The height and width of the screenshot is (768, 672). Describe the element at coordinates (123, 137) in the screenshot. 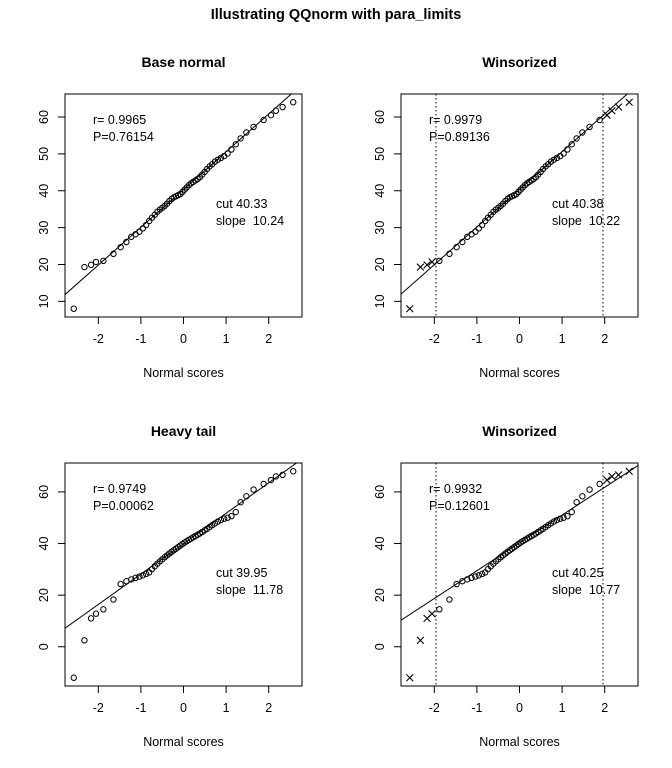

I see `p-annotation: P=0.76154` at that location.